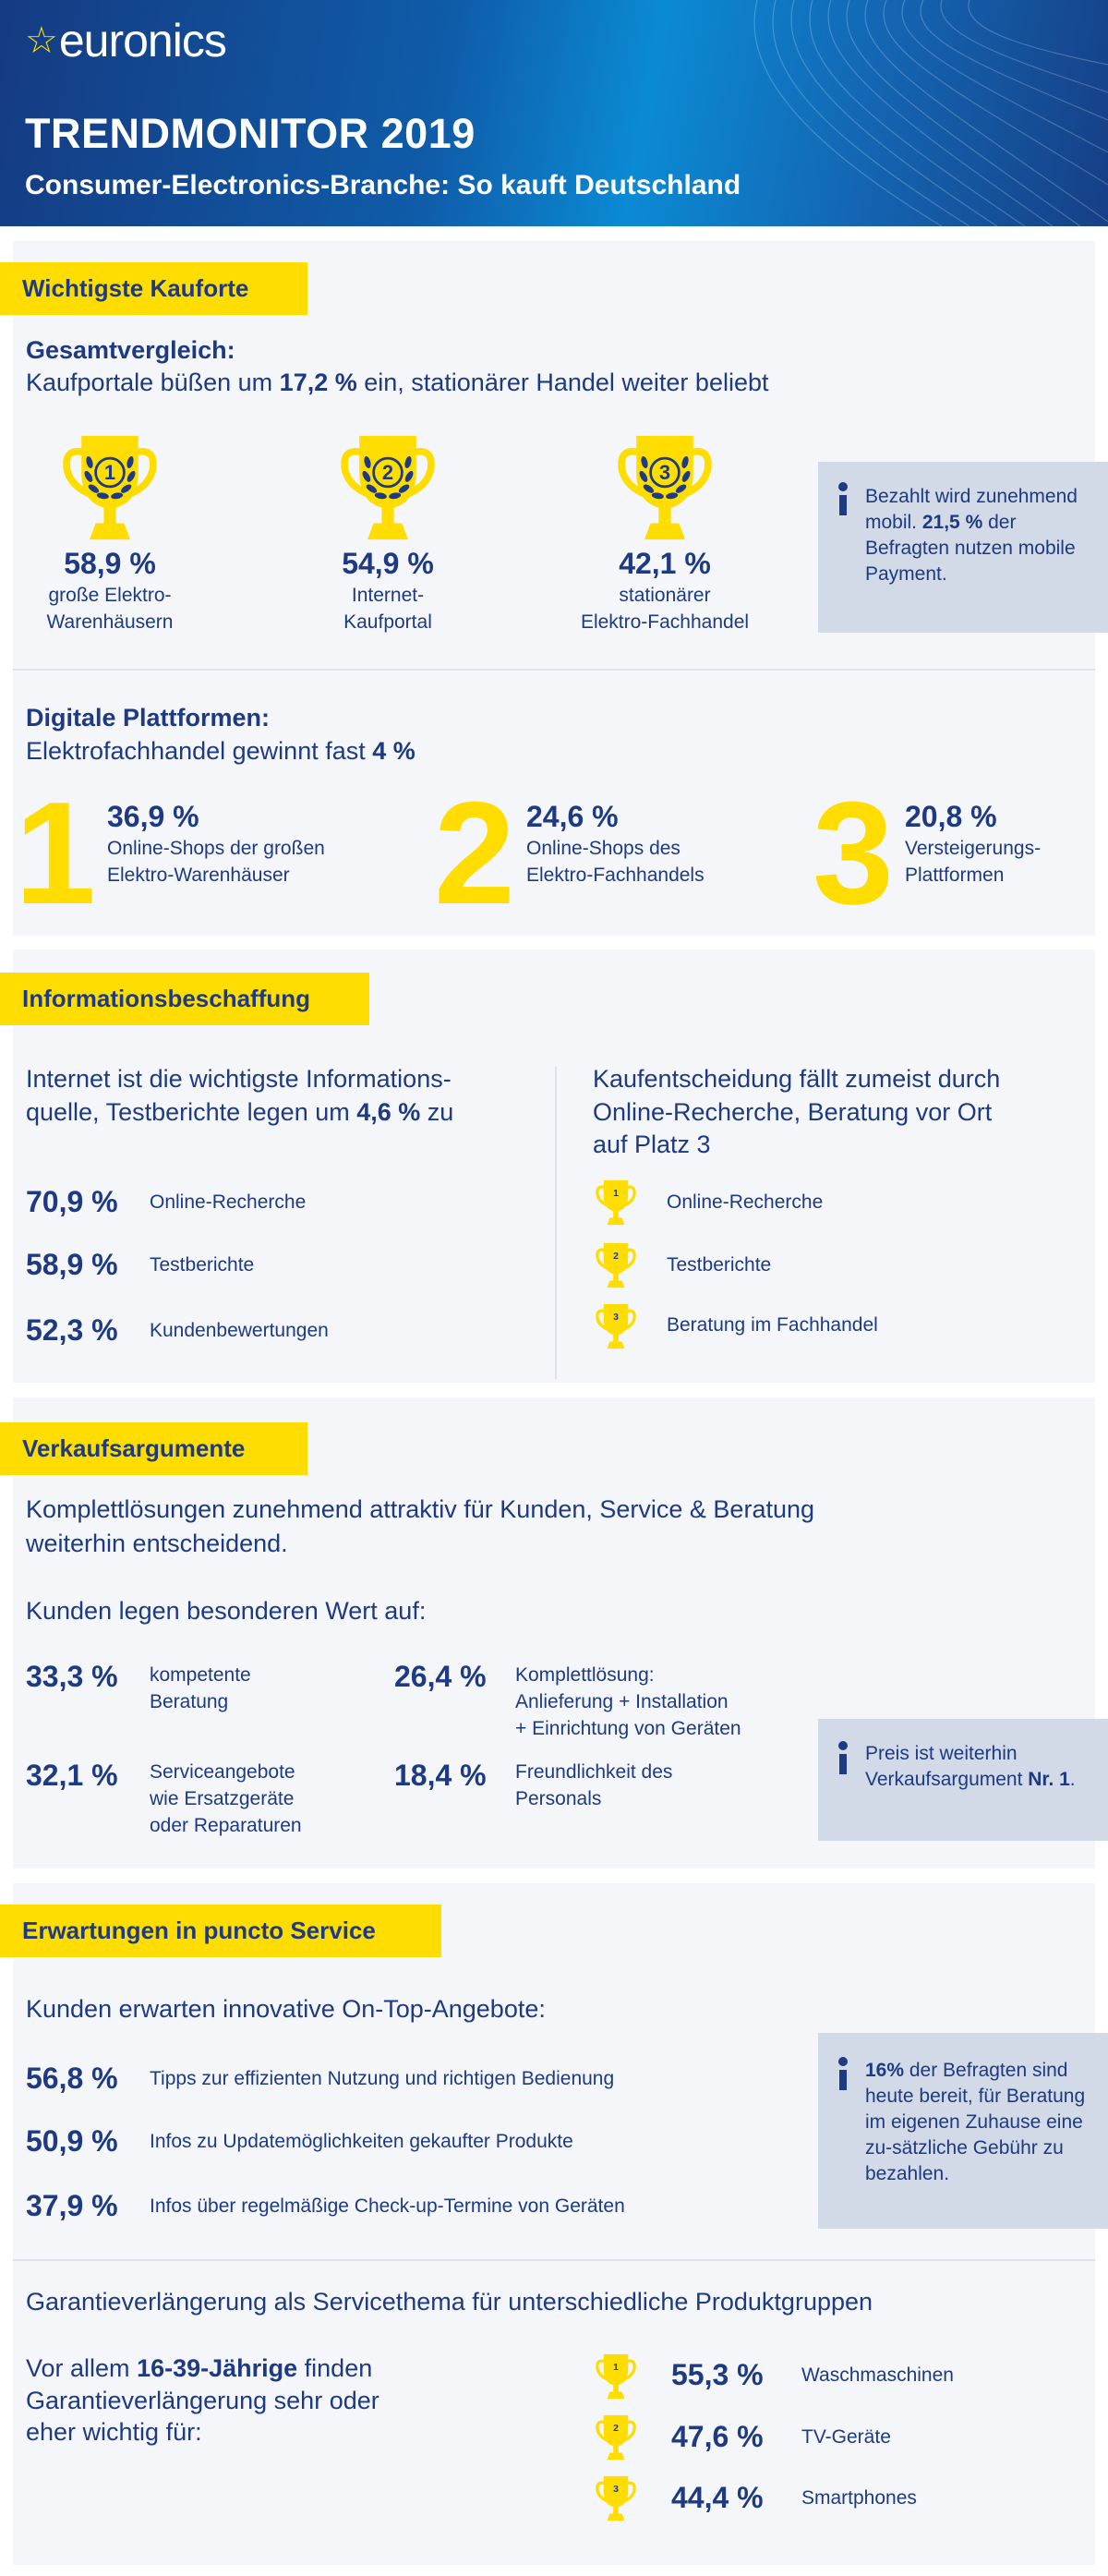 The width and height of the screenshot is (1108, 2576). Describe the element at coordinates (388, 595) in the screenshot. I see `rank-label: Internet-` at that location.